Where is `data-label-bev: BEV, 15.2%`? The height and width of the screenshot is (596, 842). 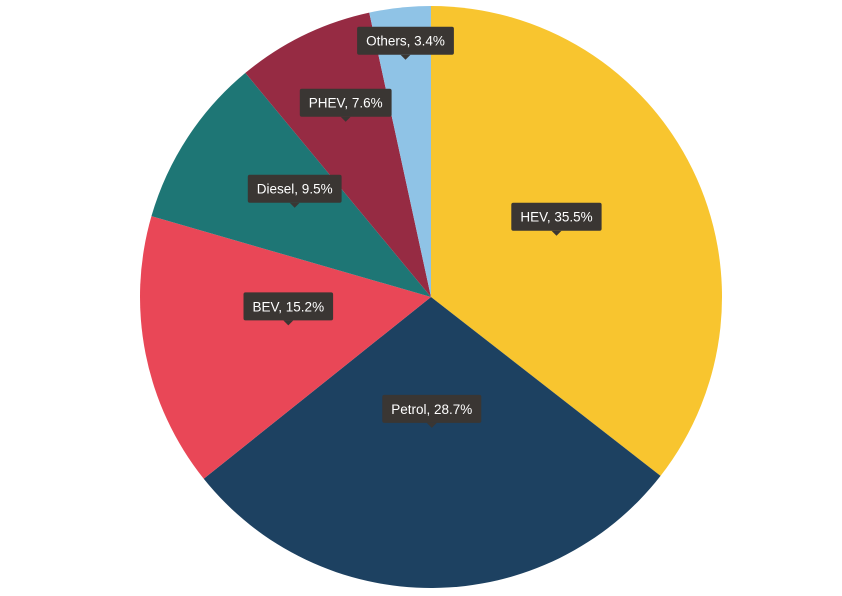 data-label-bev: BEV, 15.2% is located at coordinates (288, 309).